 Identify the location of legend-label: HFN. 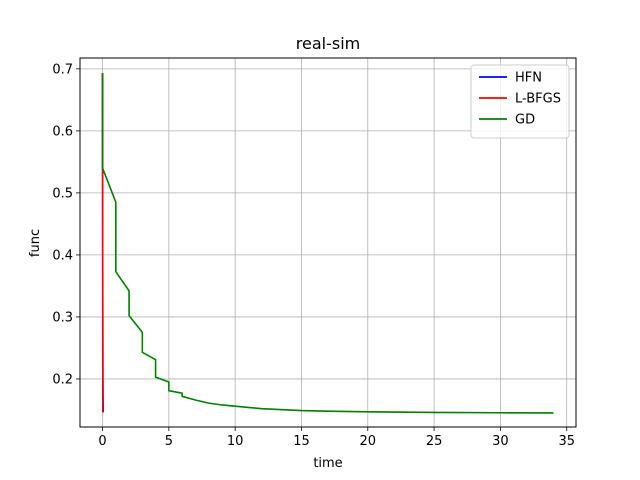
(528, 78).